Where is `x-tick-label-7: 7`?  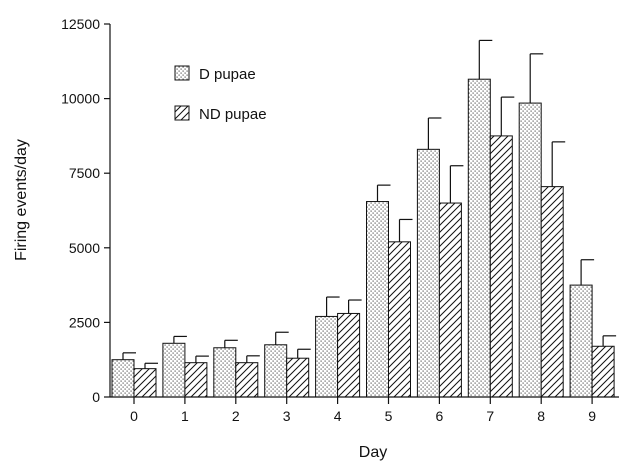 x-tick-label-7: 7 is located at coordinates (490, 416).